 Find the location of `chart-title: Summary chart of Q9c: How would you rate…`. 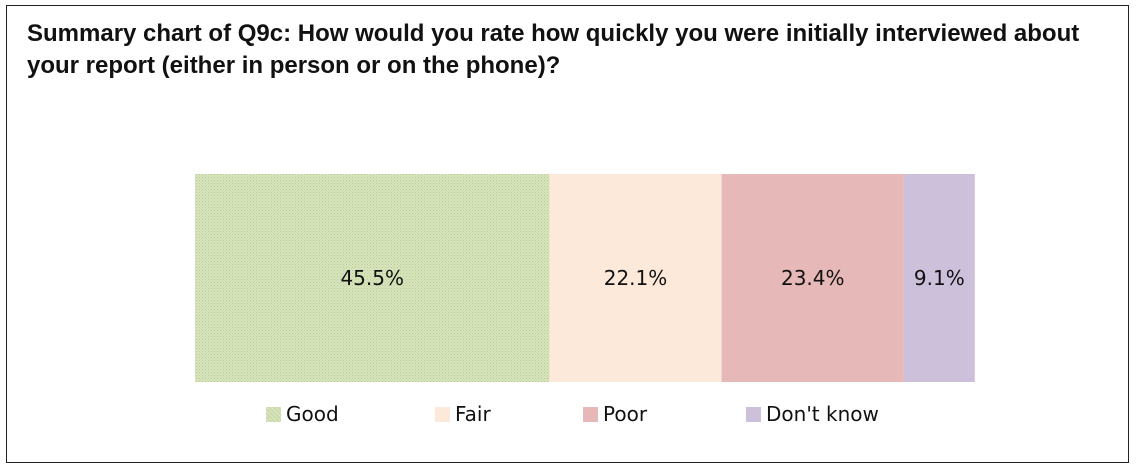

chart-title: Summary chart of Q9c: How would you rate… is located at coordinates (553, 49).